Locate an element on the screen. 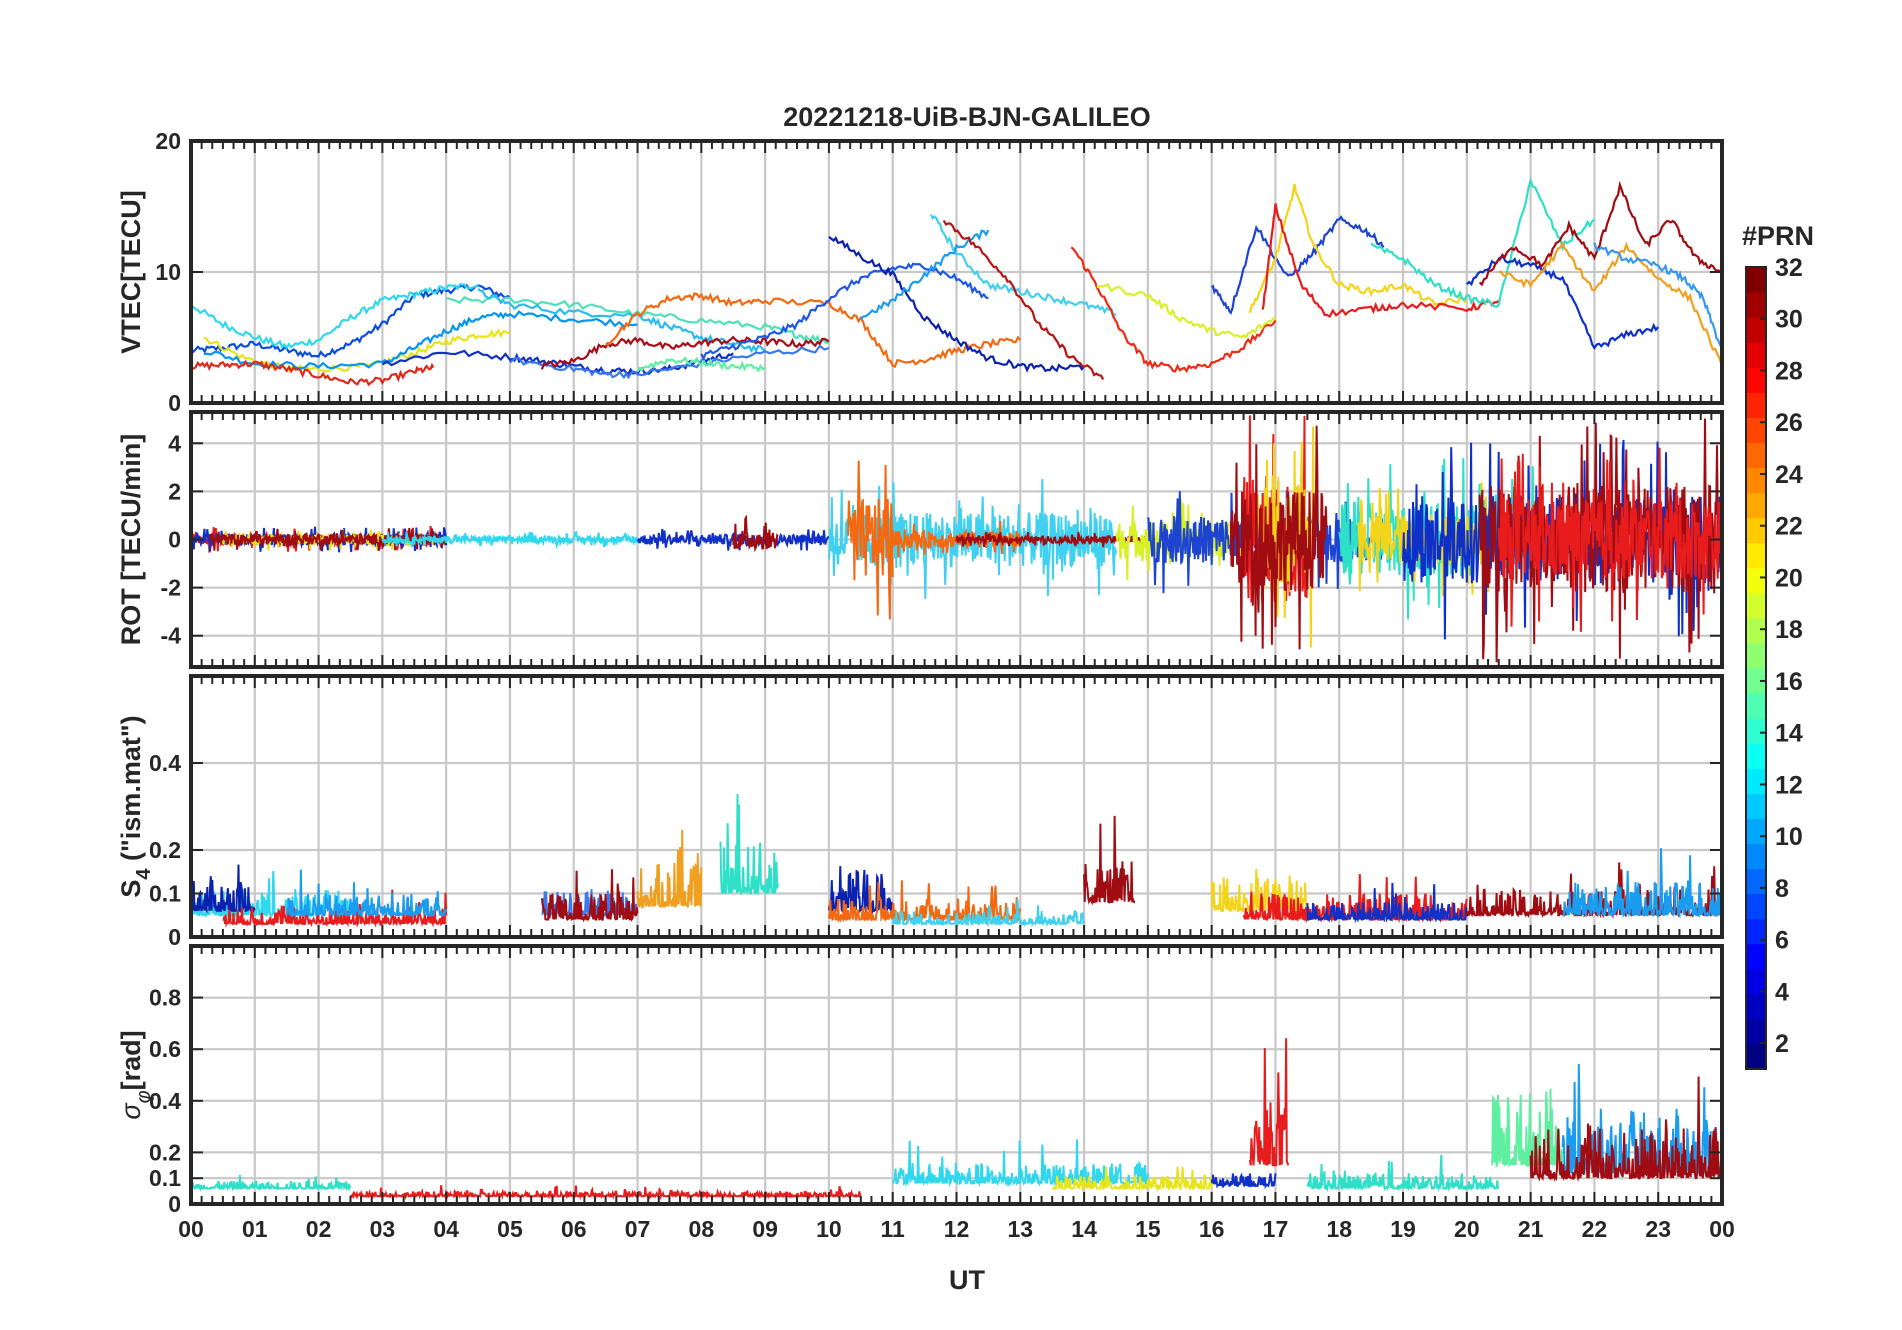  x-tick-label: 12 is located at coordinates (957, 1229).